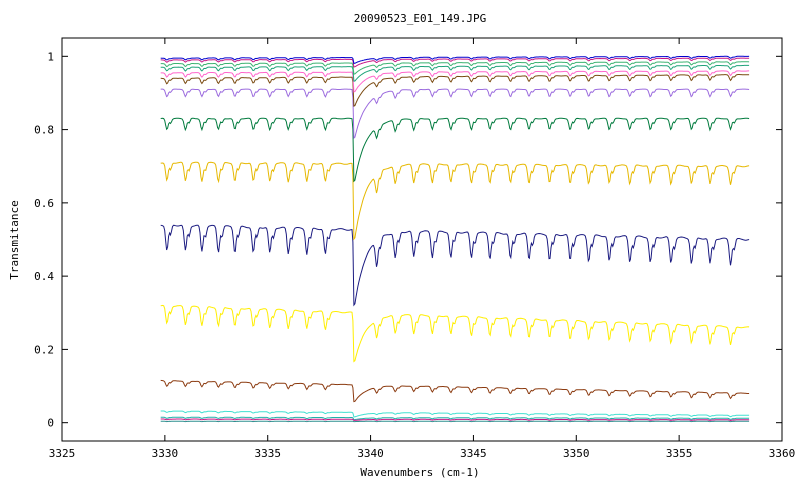  What do you see at coordinates (44, 203) in the screenshot?
I see `y-tick-label: 0.6` at bounding box center [44, 203].